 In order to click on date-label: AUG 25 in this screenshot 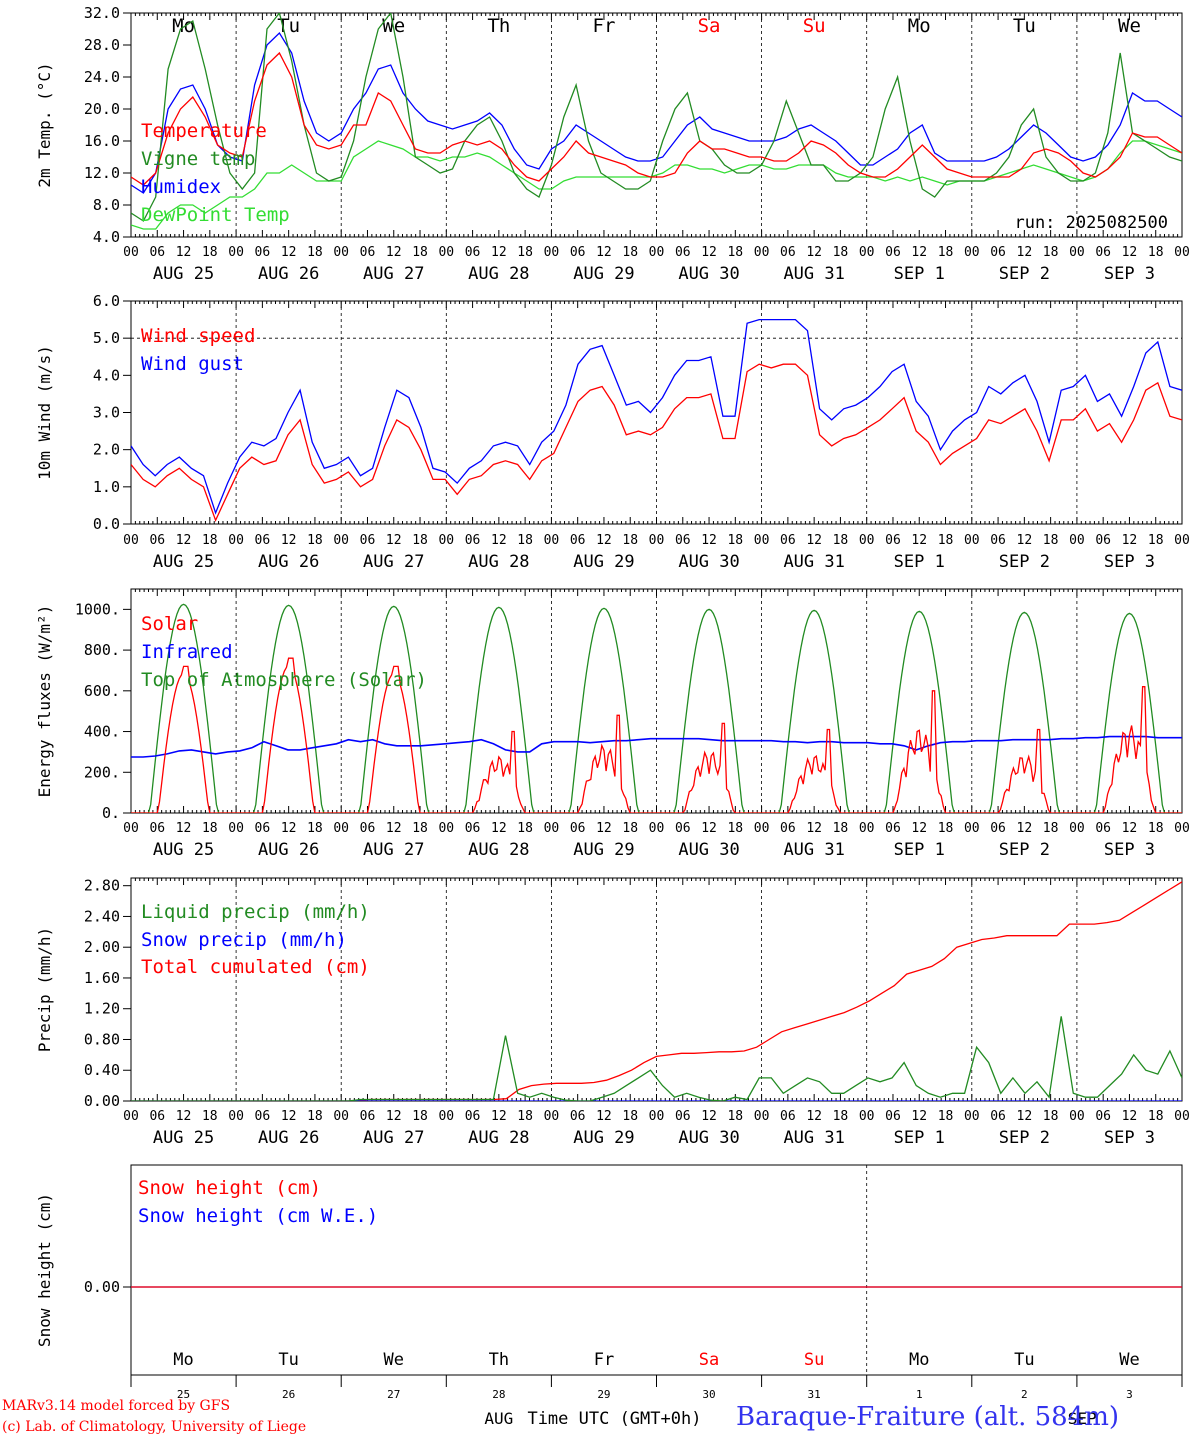, I will do `click(183, 850)`.